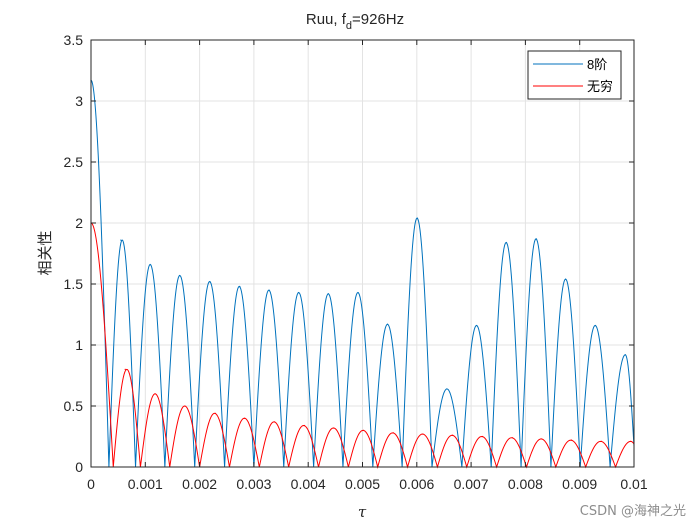  Describe the element at coordinates (74, 40) in the screenshot. I see `y-tick-label: 3.5` at that location.